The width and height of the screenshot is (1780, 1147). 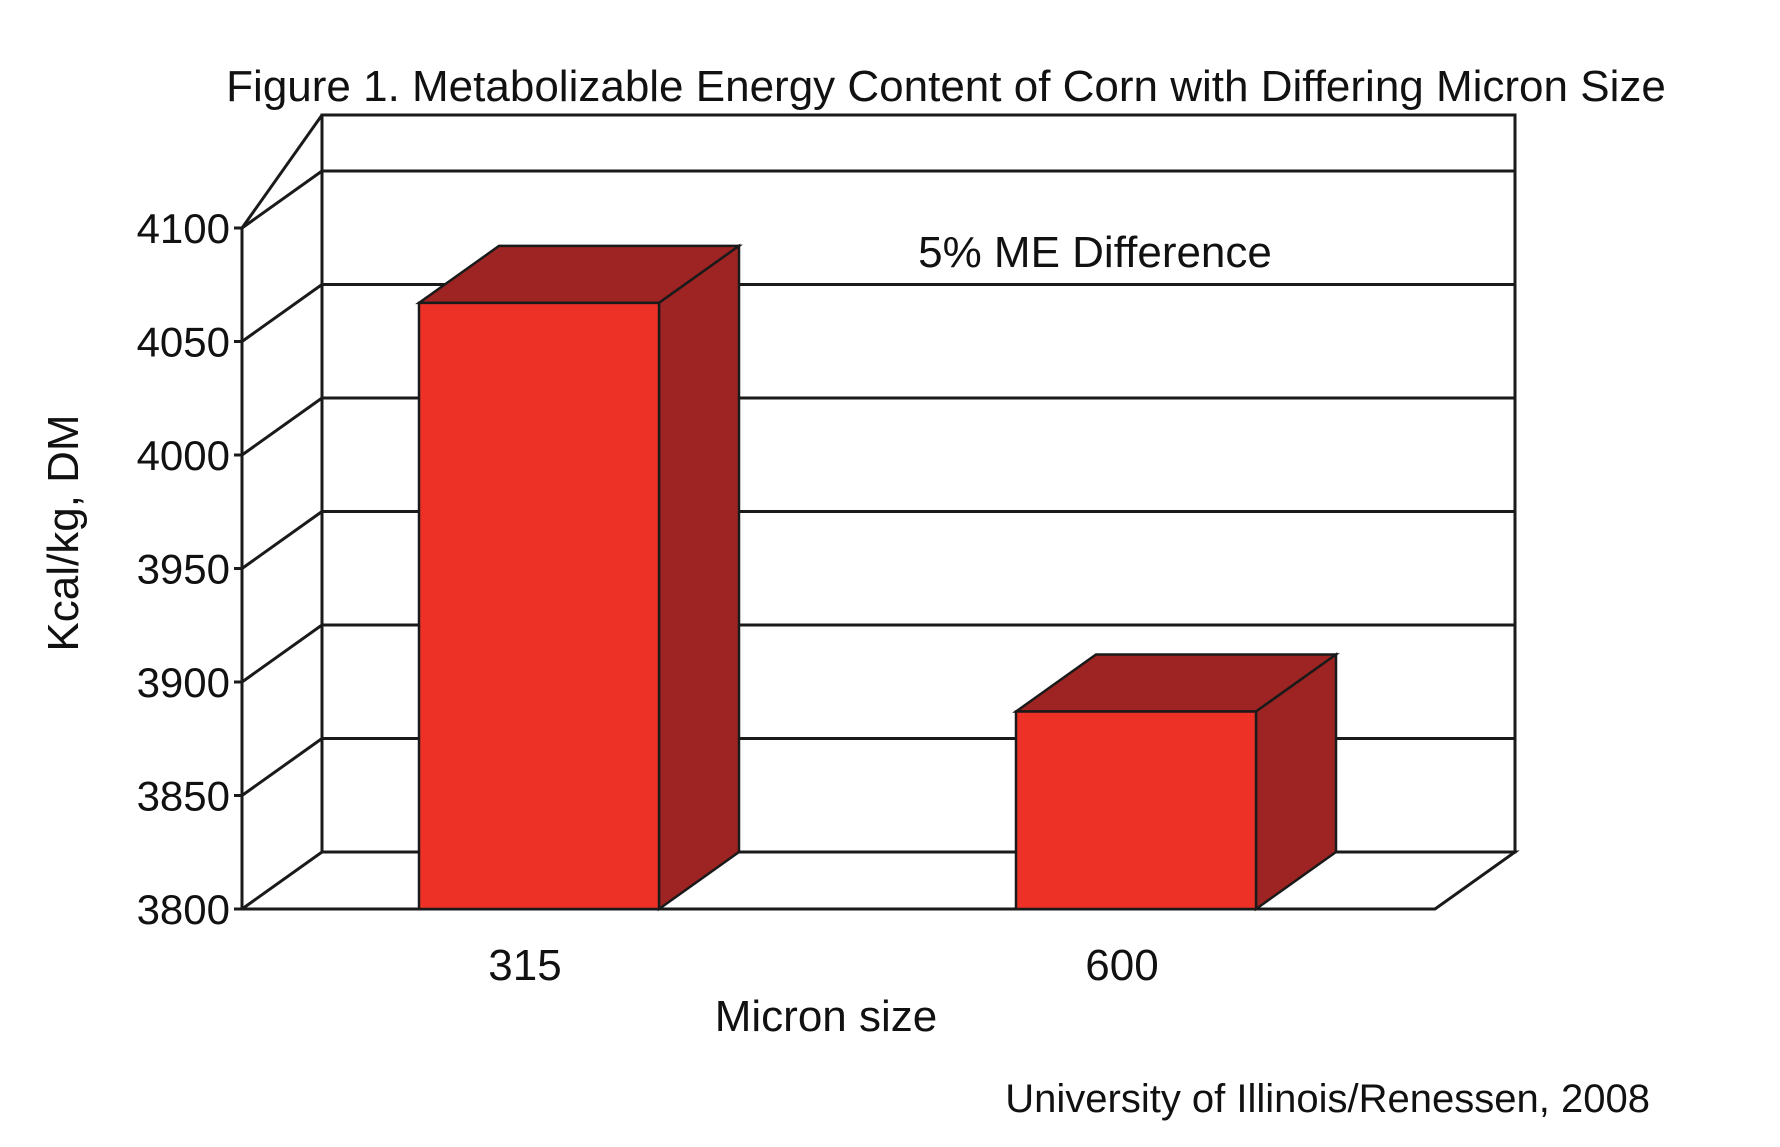 I want to click on y-axis-title: Kcal/kg, DM, so click(x=63, y=532).